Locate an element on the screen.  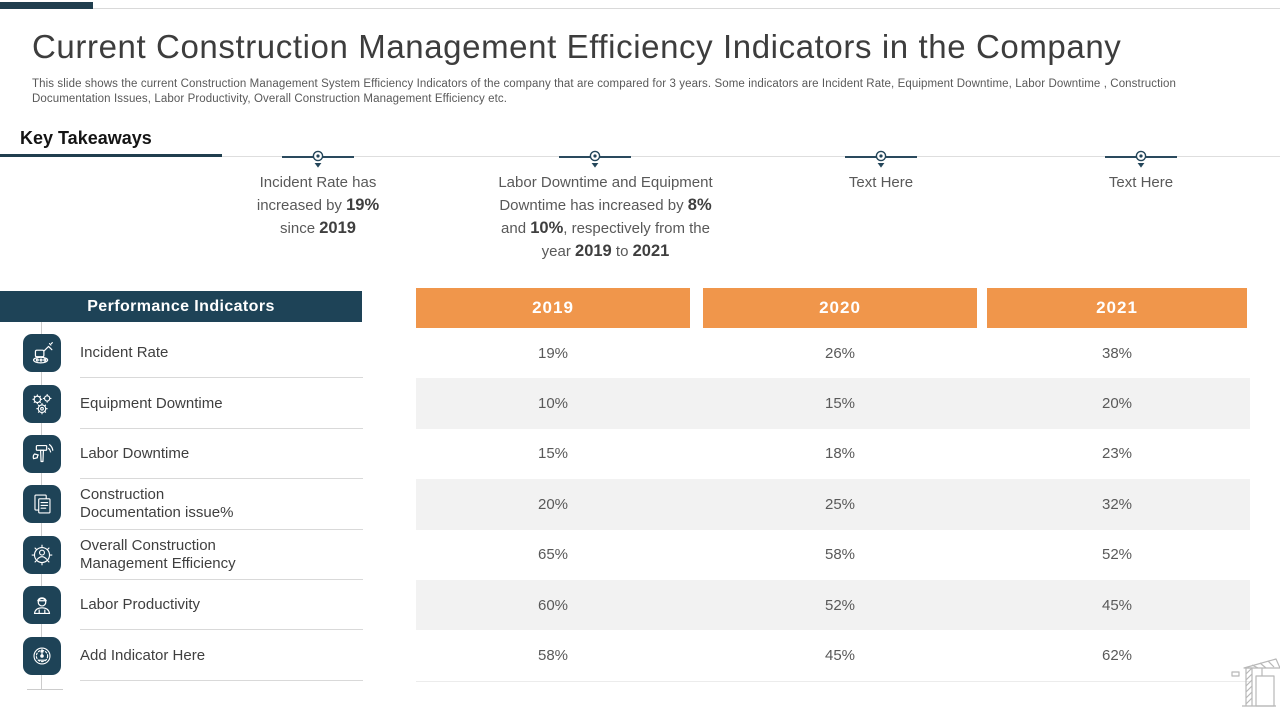
incident-rate-icon is located at coordinates (42, 353).